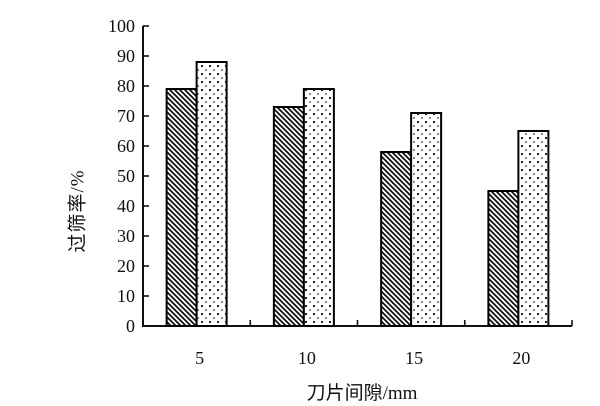 The height and width of the screenshot is (406, 600). I want to click on x-tick-label: 10, so click(307, 358).